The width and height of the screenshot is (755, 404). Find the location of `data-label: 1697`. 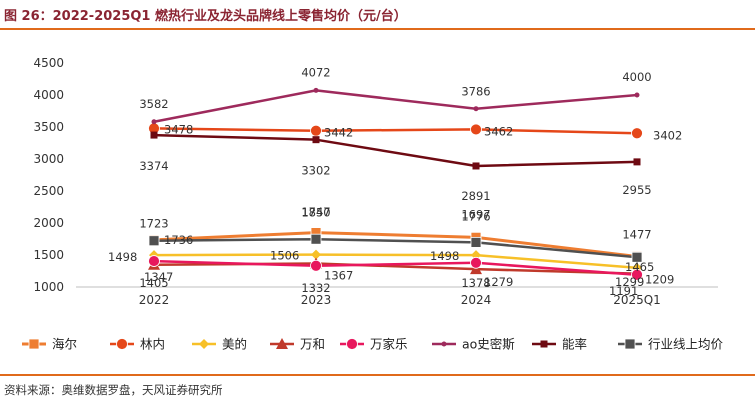

data-label: 1697 is located at coordinates (475, 214).